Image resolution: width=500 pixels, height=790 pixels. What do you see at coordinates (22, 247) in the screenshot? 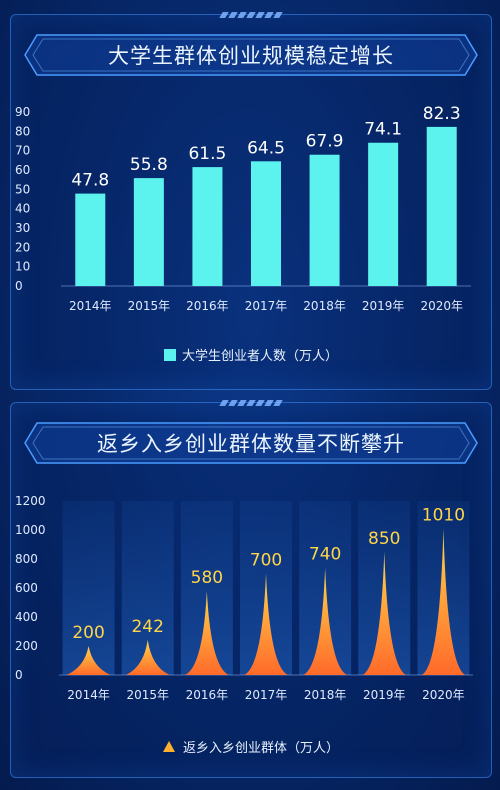
I see `y-tick-label: 20` at bounding box center [22, 247].